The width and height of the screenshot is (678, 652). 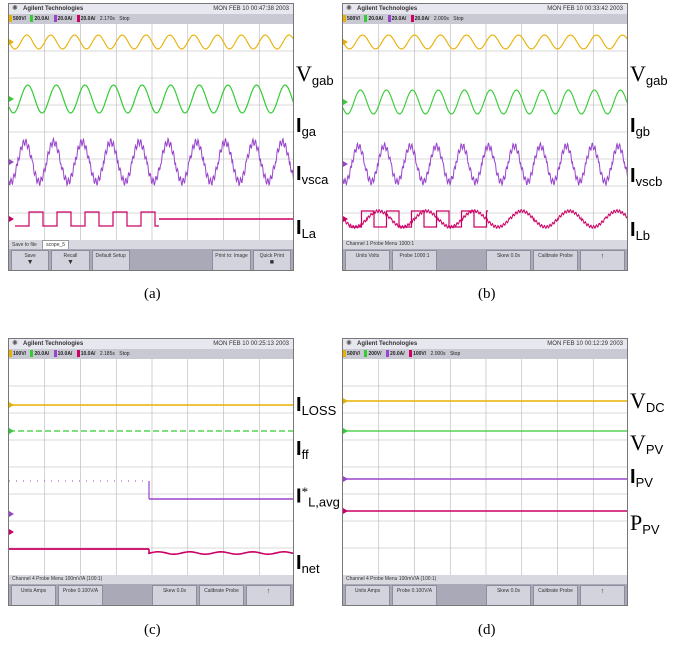 What do you see at coordinates (107, 354) in the screenshot?
I see `timebase: 2.185s` at bounding box center [107, 354].